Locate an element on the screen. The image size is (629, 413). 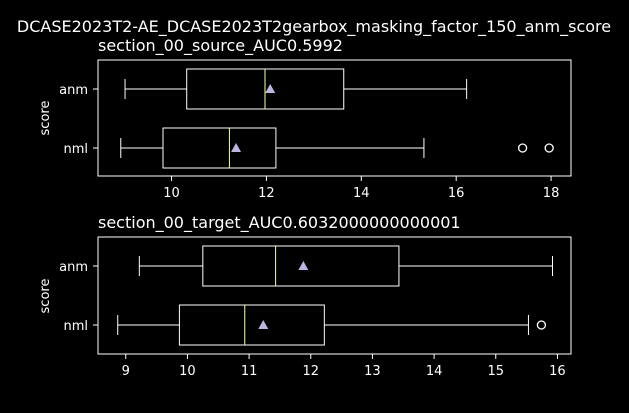
target-nml-outlier is located at coordinates (541, 325).